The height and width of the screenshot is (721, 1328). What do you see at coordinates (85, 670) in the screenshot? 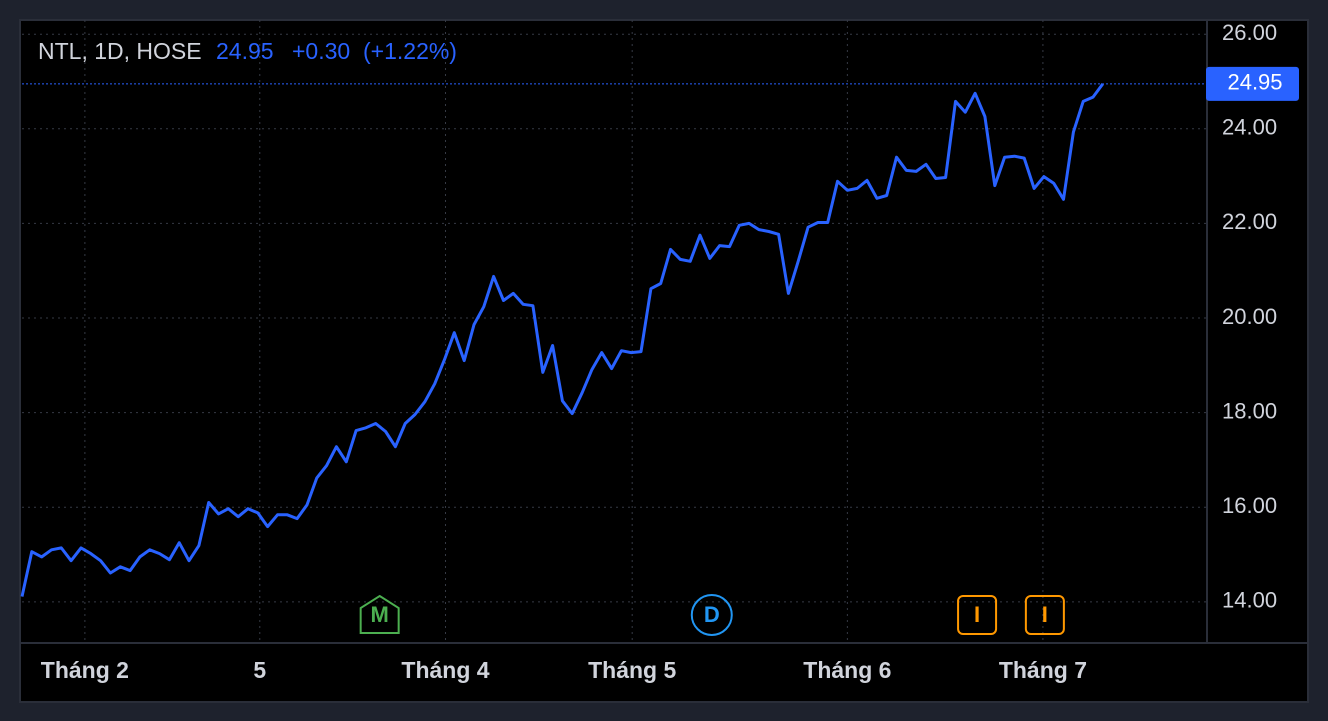
I see `x-tick-label: Tháng 2` at bounding box center [85, 670].